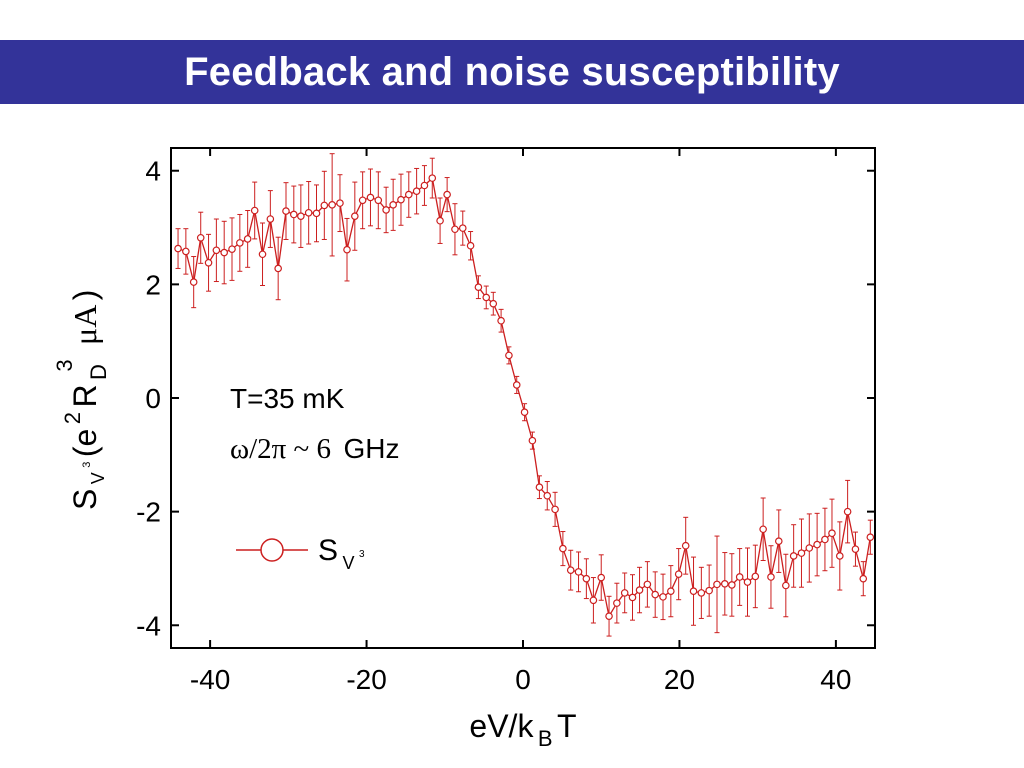 Image resolution: width=1024 pixels, height=768 pixels. I want to click on y-title-mu: μA, so click(85, 325).